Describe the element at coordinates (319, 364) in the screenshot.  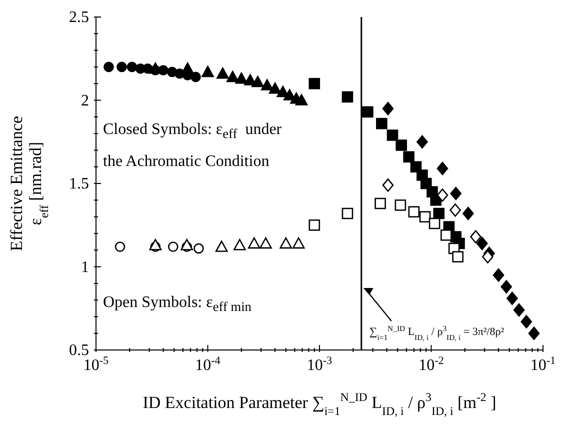
I see `x-tick-label: 10$^{-3}$` at that location.